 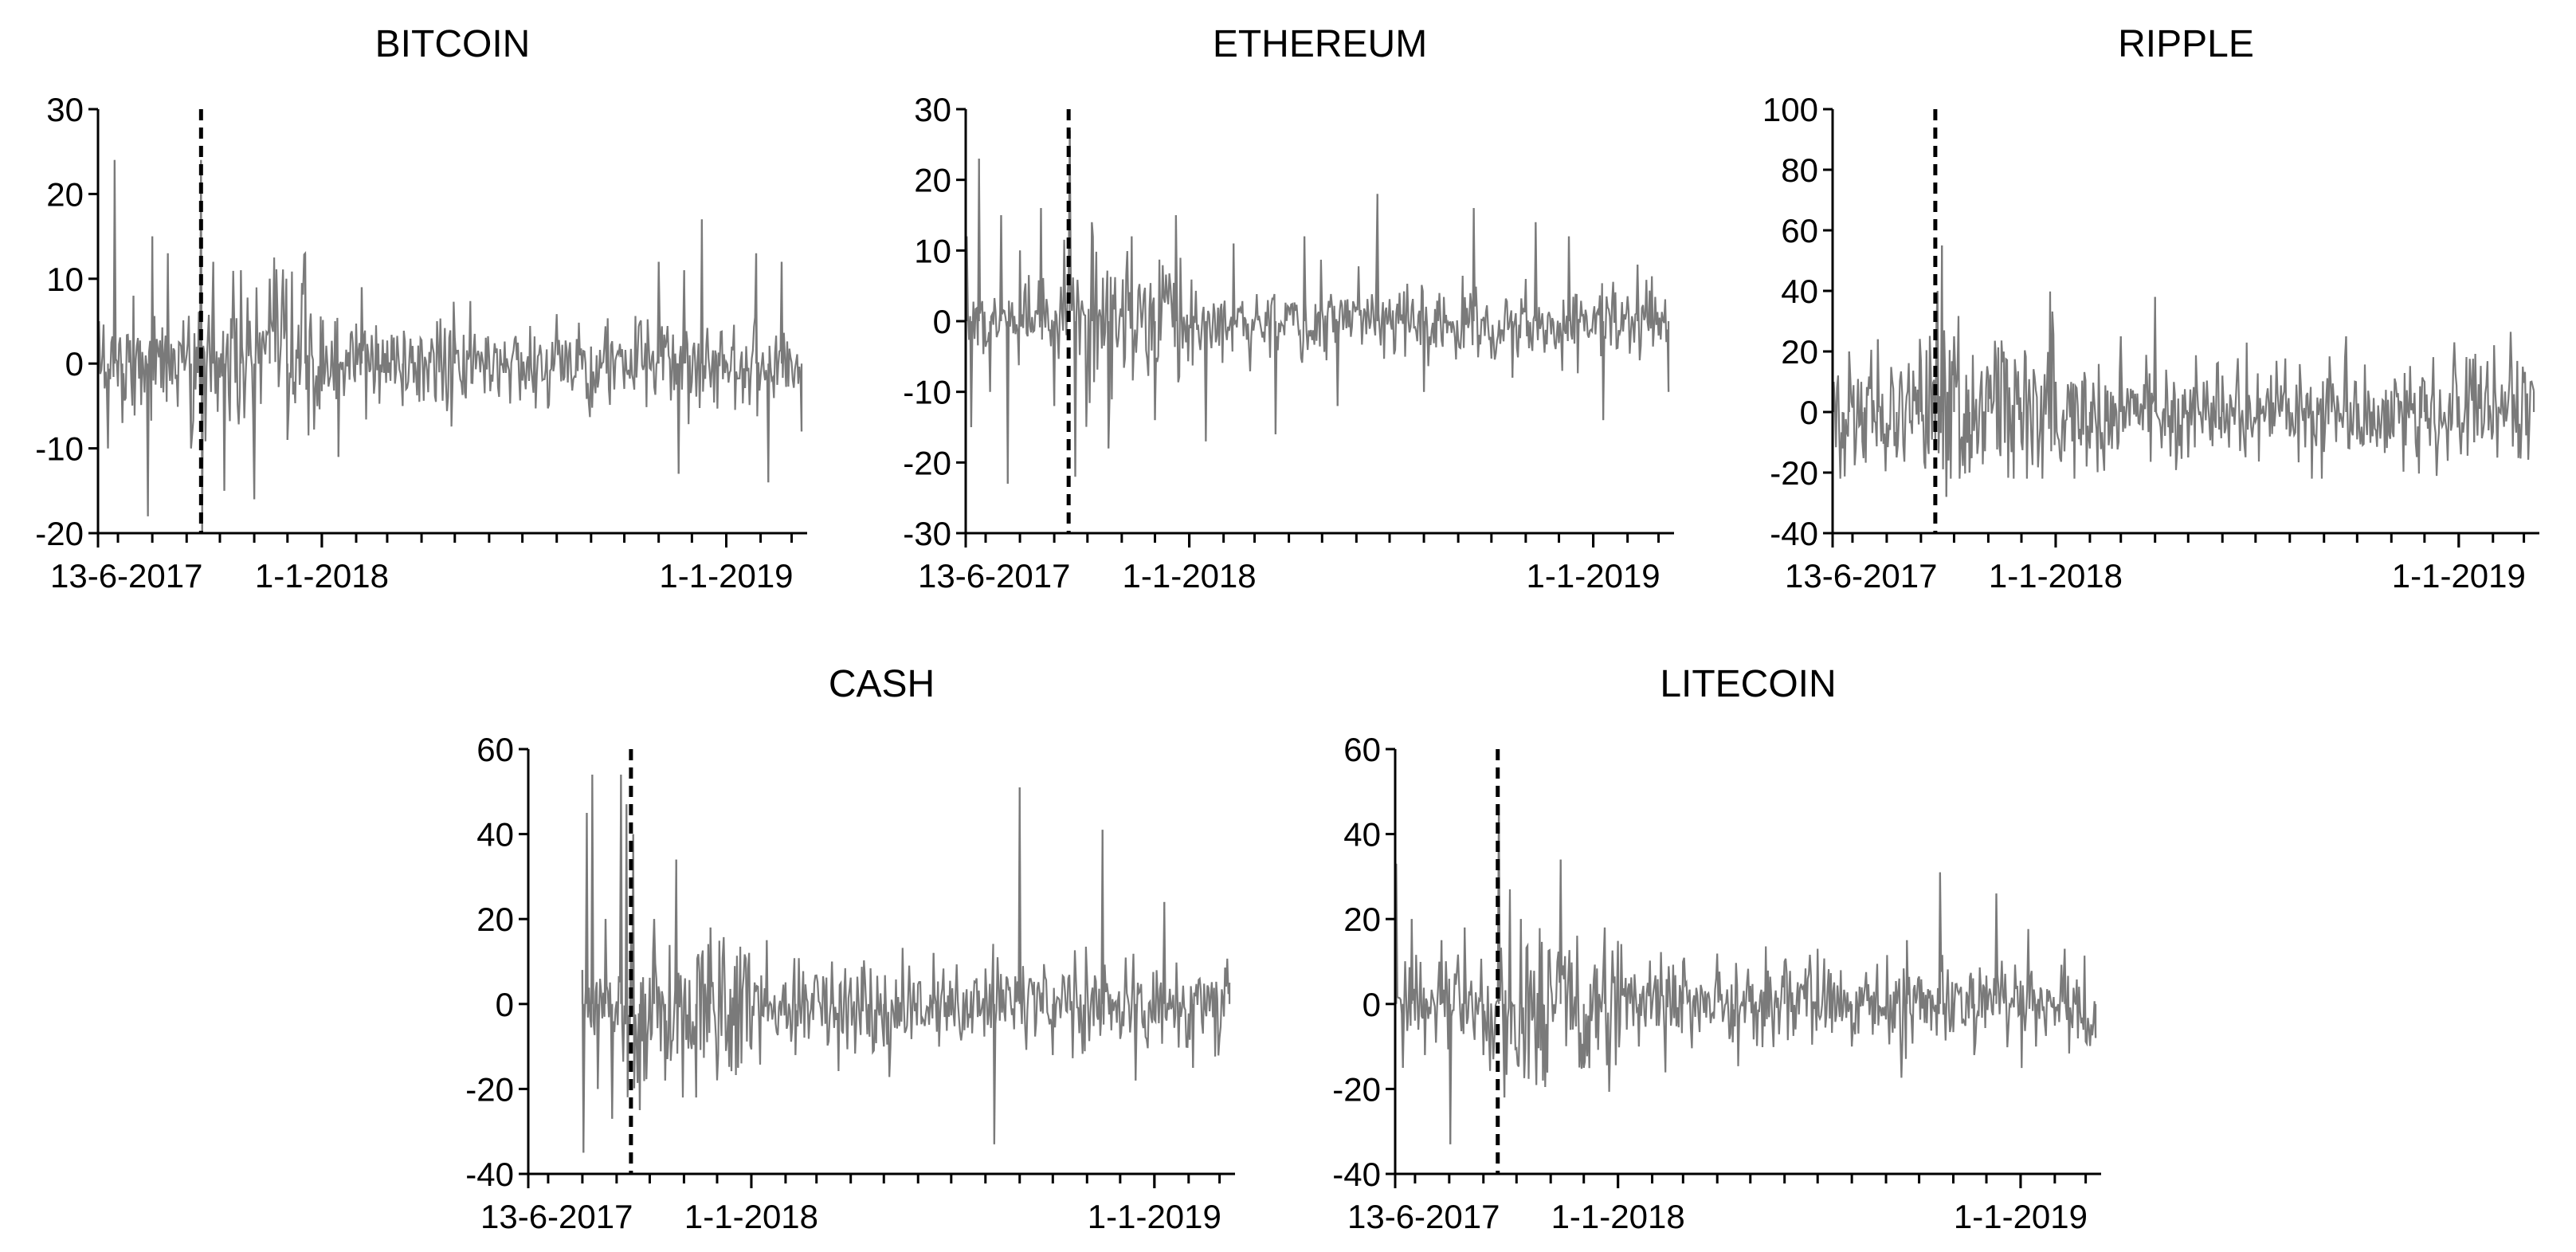 What do you see at coordinates (495, 919) in the screenshot?
I see `panel-cash-y-tick-label: 20` at bounding box center [495, 919].